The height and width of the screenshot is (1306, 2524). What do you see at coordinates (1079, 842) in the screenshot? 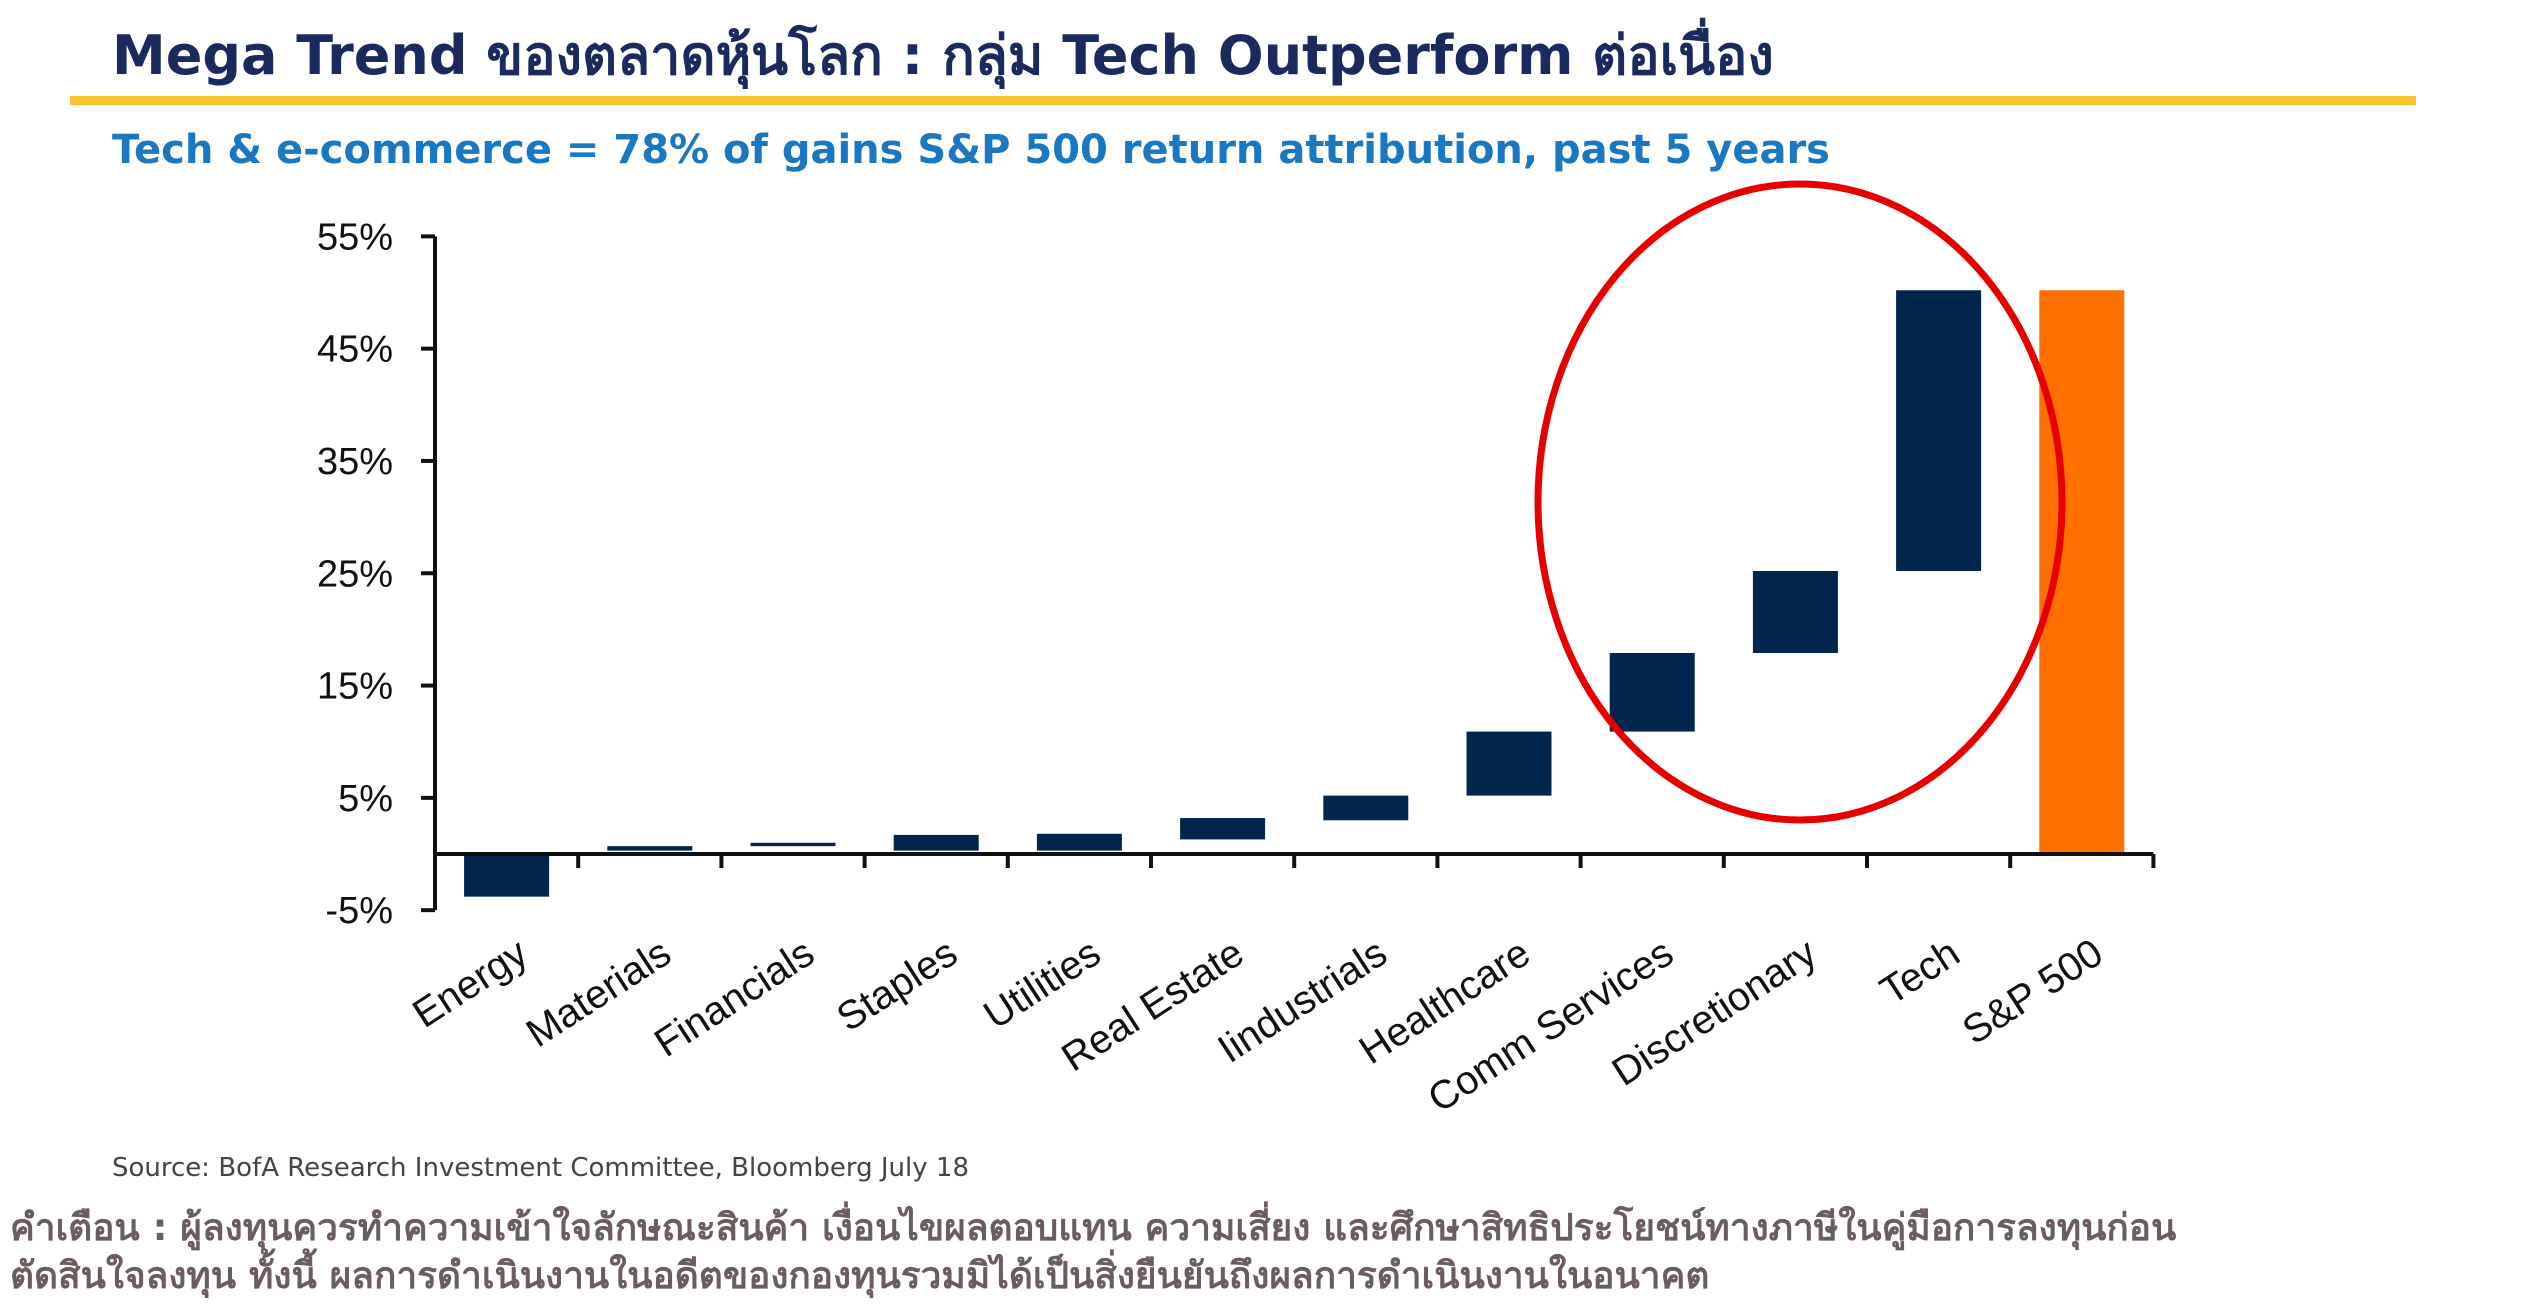
I see `bar-utilities` at bounding box center [1079, 842].